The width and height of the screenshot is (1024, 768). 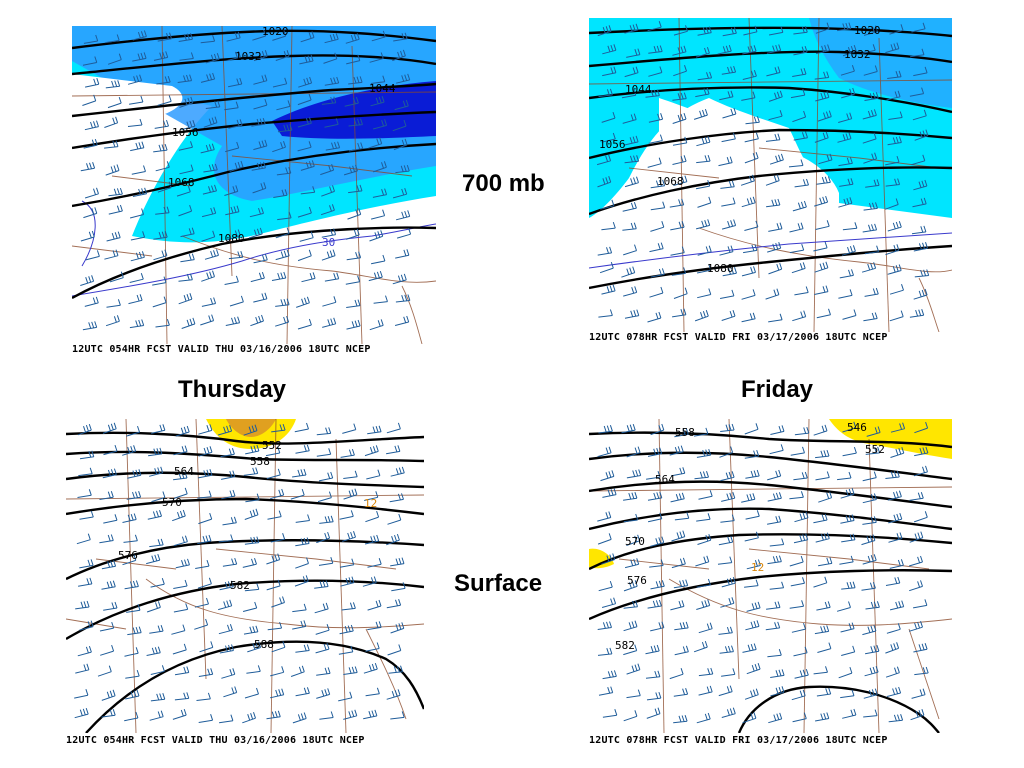 I want to click on level-label-700mb: 700 mb, so click(x=503, y=183).